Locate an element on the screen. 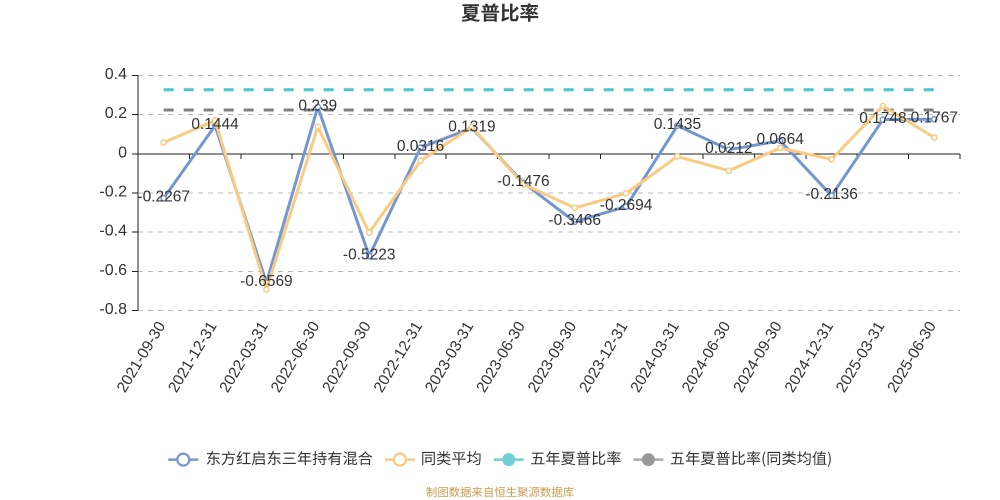 The width and height of the screenshot is (1000, 500). svg-text: -0.2 is located at coordinates (113, 192).